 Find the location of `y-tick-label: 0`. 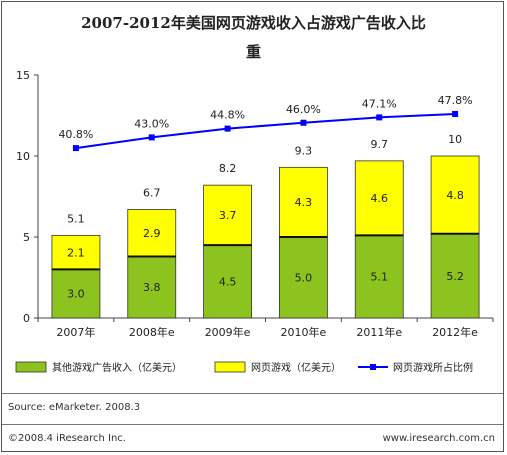

y-tick-label: 0 is located at coordinates (26, 318).